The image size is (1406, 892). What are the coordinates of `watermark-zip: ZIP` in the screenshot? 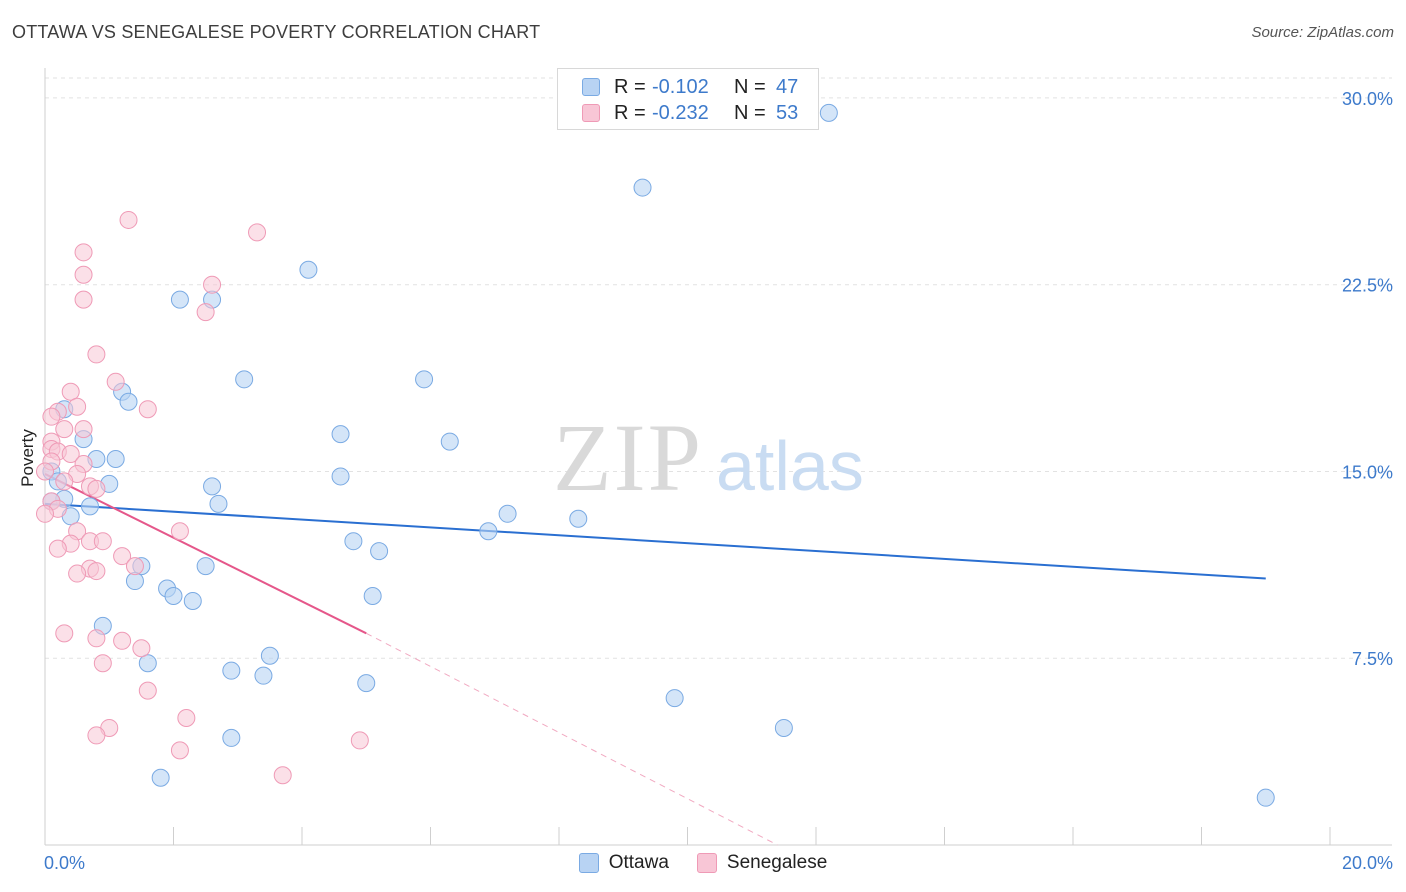 It's located at (628, 457).